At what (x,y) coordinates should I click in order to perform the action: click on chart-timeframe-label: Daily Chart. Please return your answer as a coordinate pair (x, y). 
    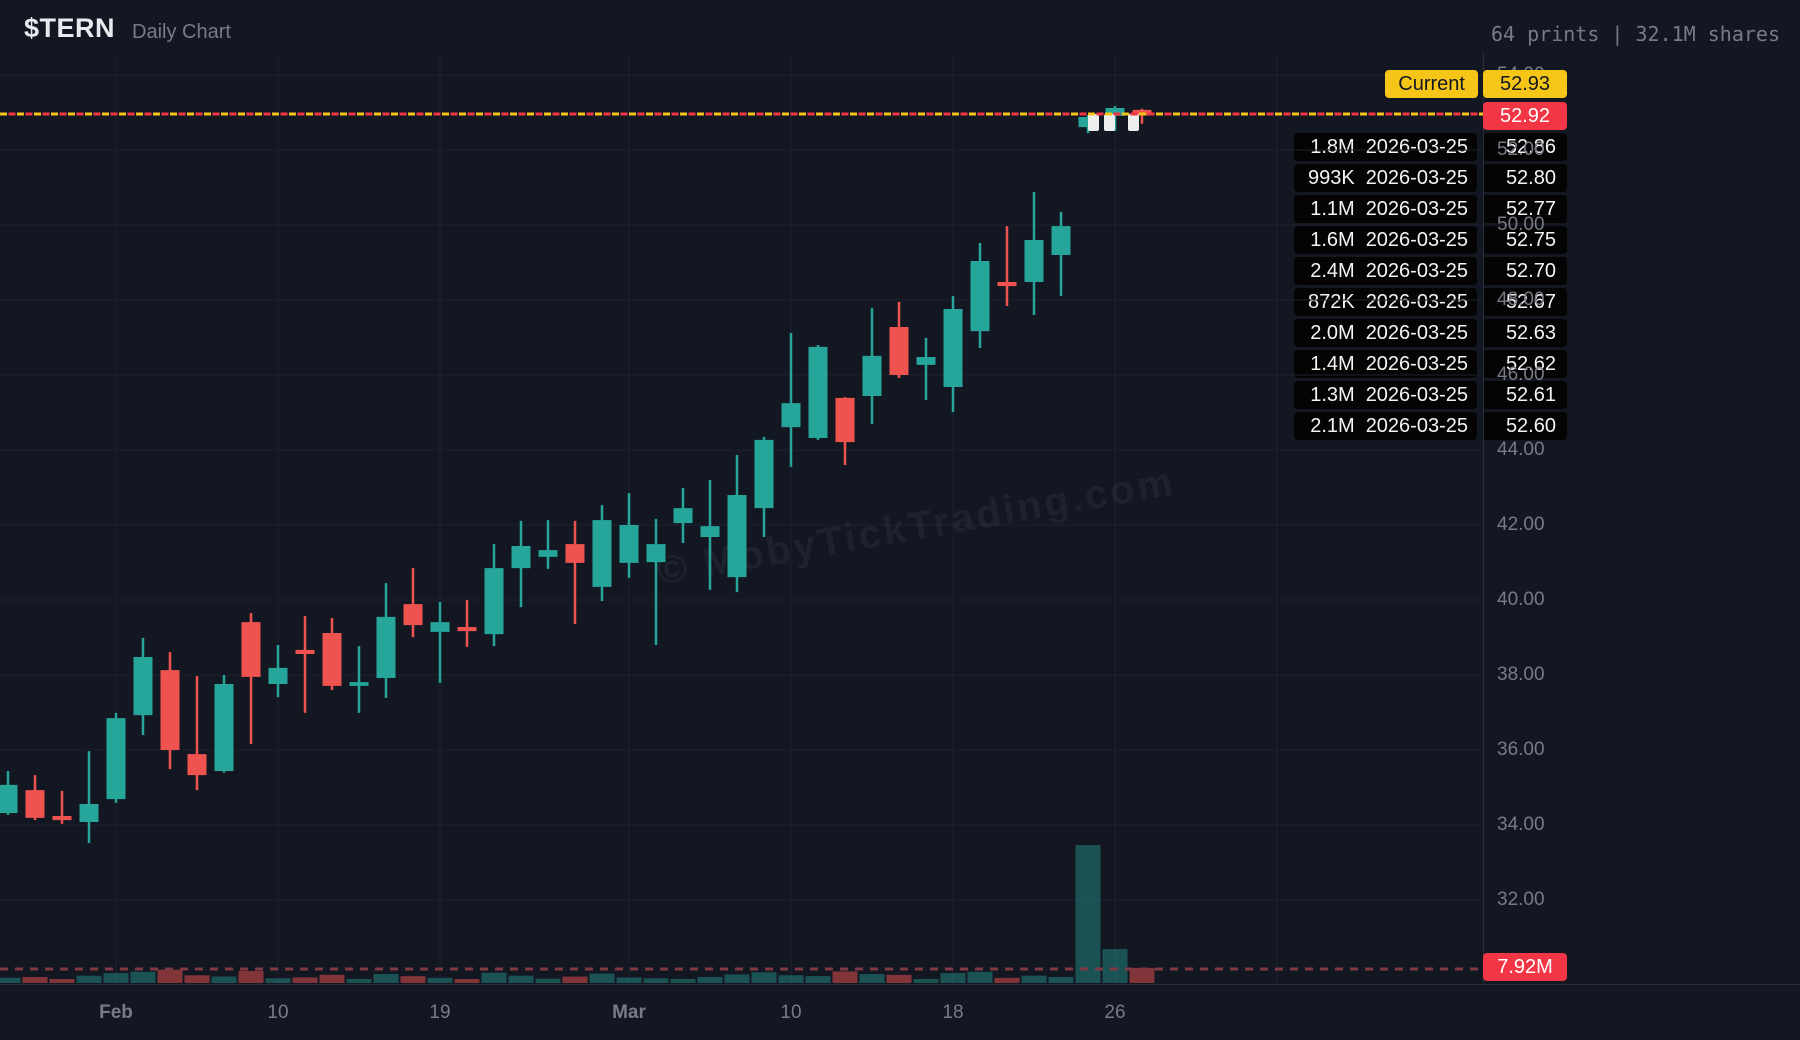
    Looking at the image, I should click on (181, 32).